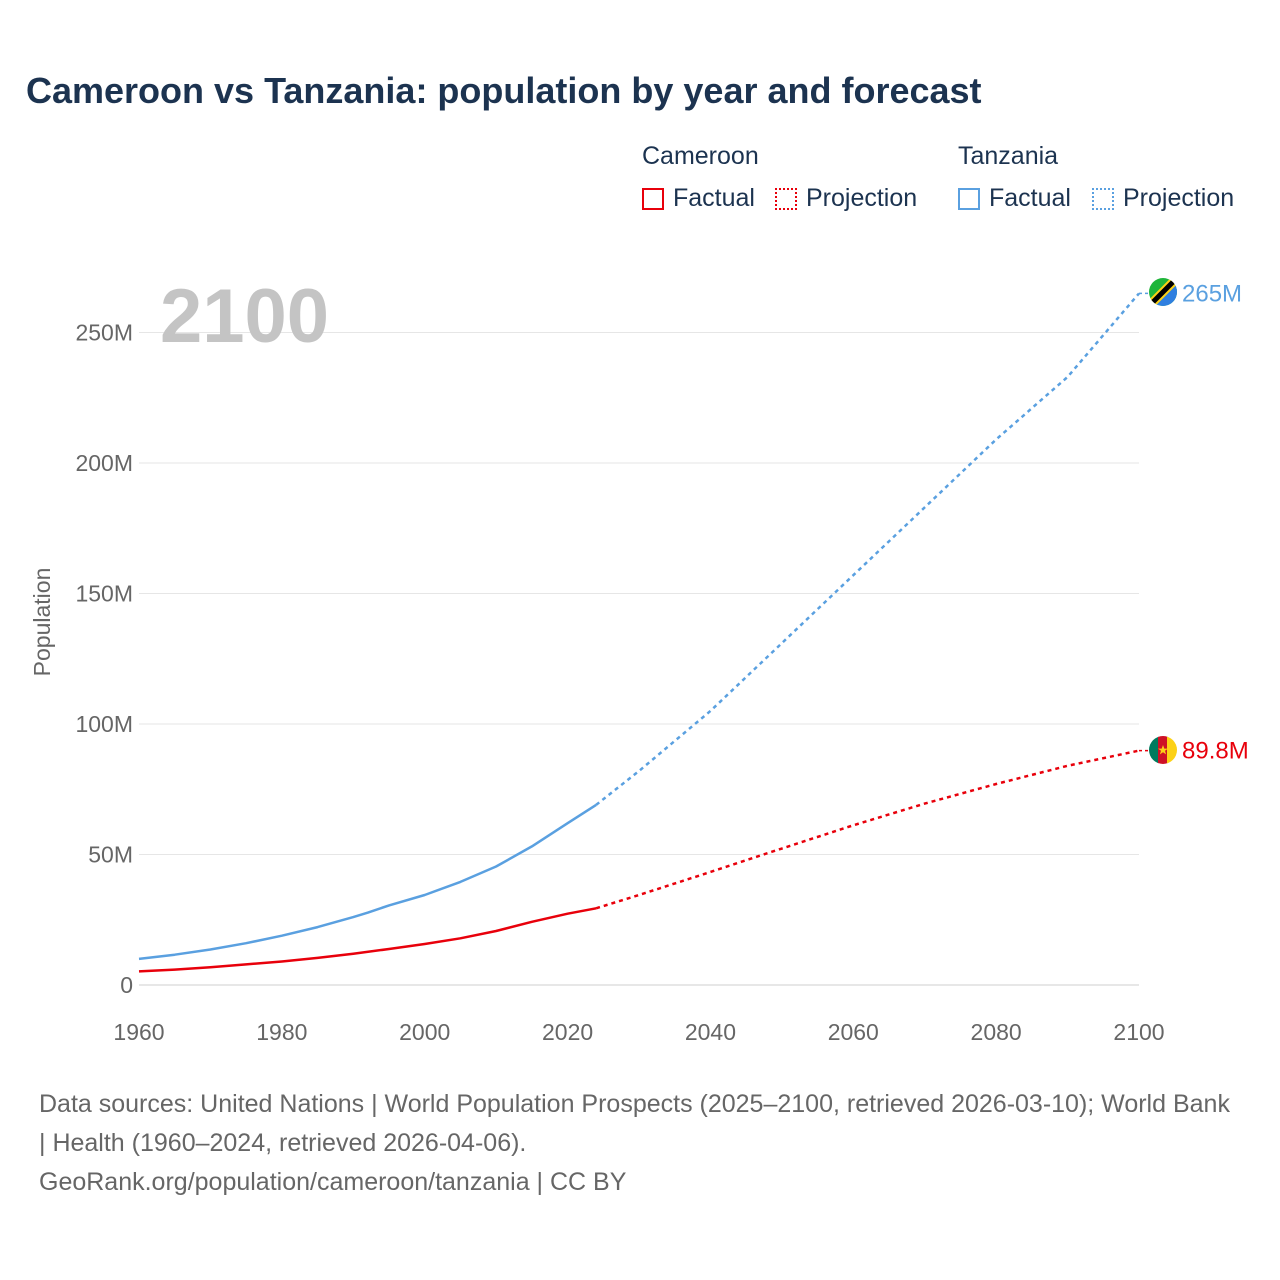  I want to click on y-tick-label: 250M, so click(104, 333).